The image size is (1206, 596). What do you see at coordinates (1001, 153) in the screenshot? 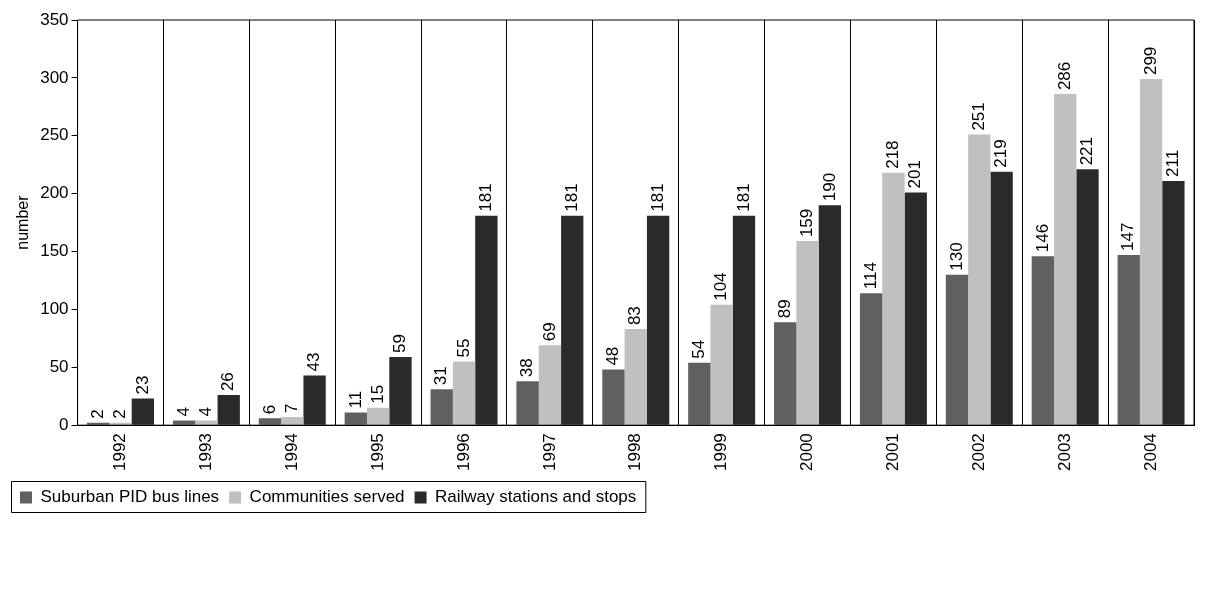
I see `data-label: 219` at bounding box center [1001, 153].